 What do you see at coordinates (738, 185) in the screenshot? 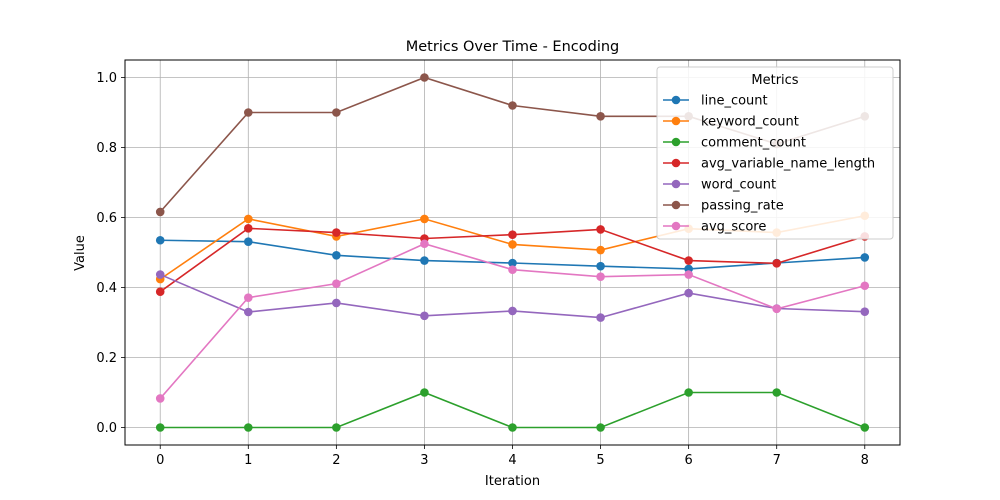
I see `legend-label: word_count` at bounding box center [738, 185].